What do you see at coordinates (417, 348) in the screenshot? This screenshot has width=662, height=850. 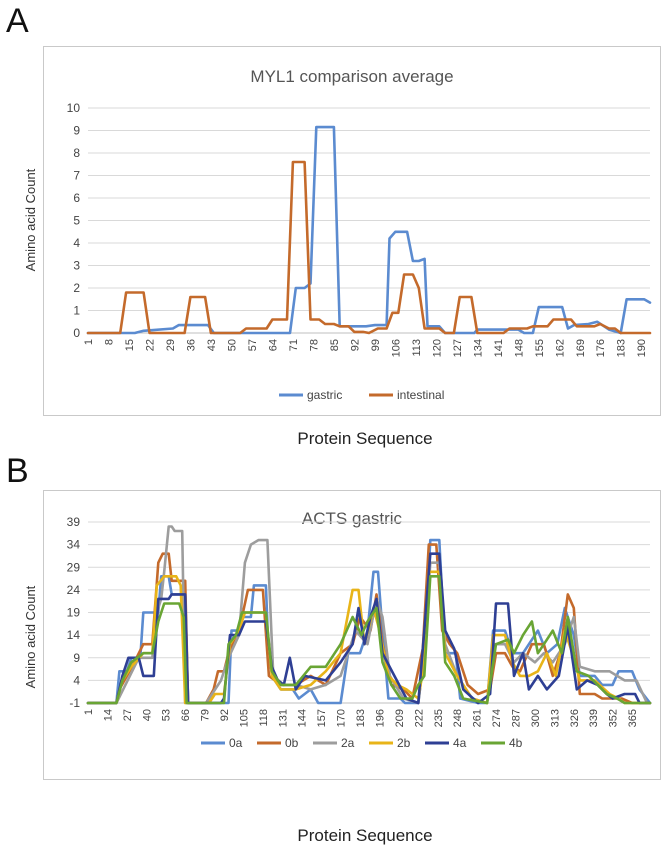 I see `chart-a-xtick-label: 113` at bounding box center [417, 348].